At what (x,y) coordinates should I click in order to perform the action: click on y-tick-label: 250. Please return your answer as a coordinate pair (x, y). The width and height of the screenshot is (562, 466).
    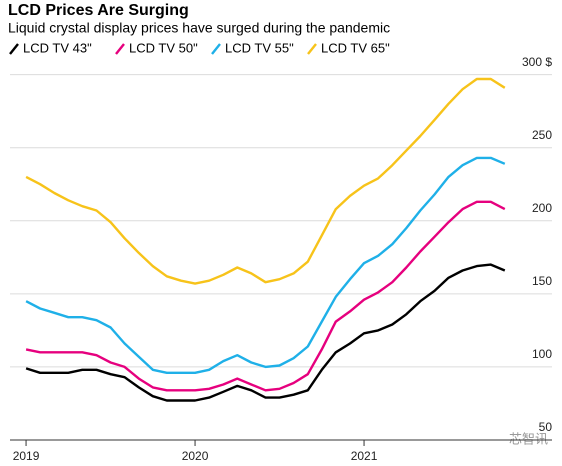
    Looking at the image, I should click on (542, 135).